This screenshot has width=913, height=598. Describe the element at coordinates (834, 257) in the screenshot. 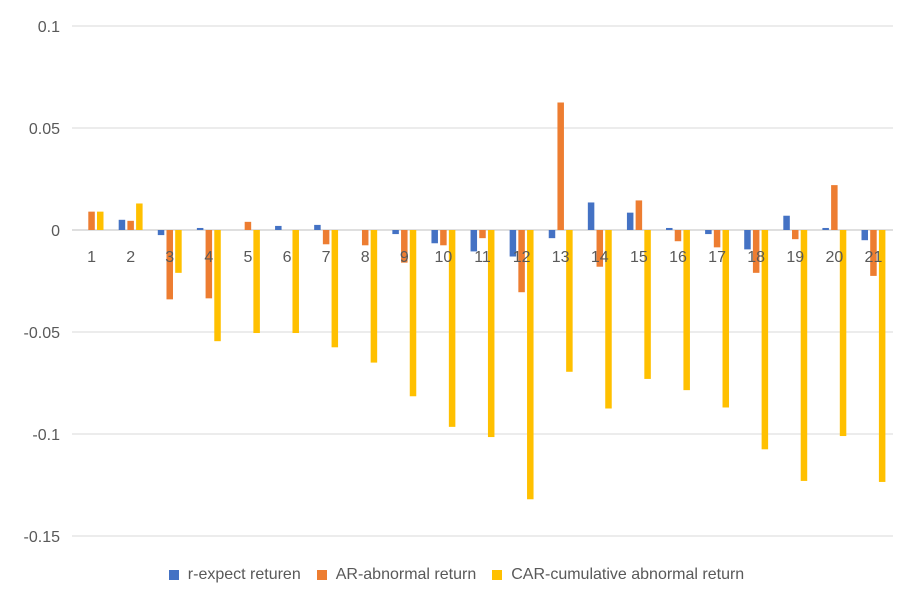

I see `x-tick-label: 20` at that location.